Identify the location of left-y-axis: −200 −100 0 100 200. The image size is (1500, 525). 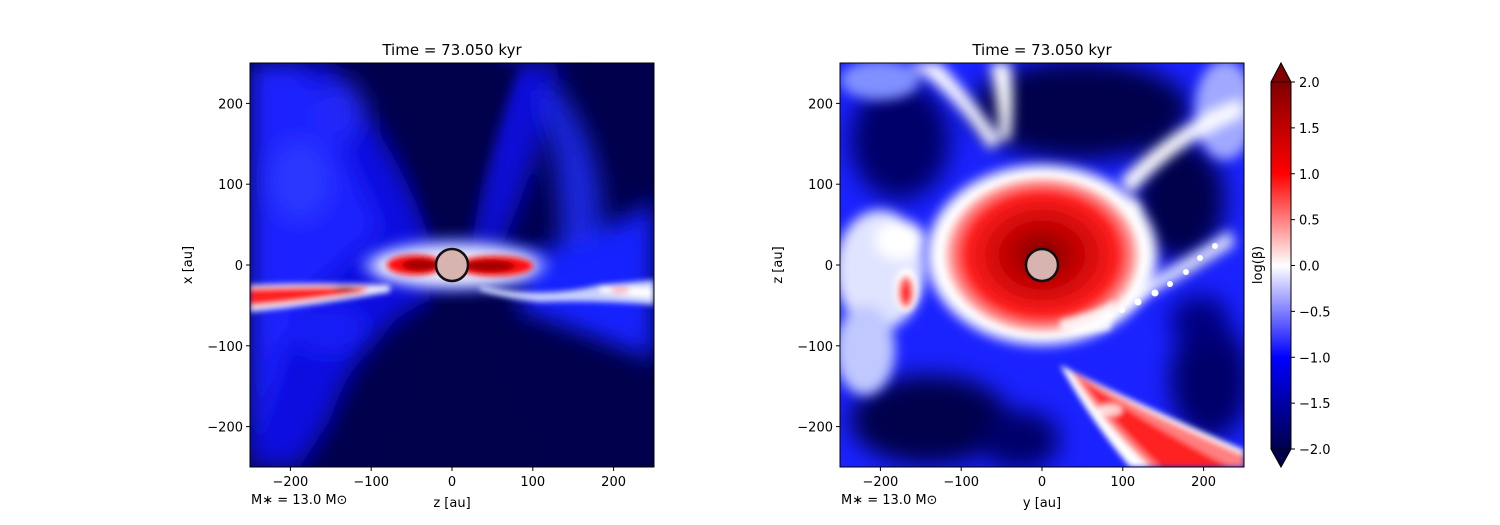
(228, 266).